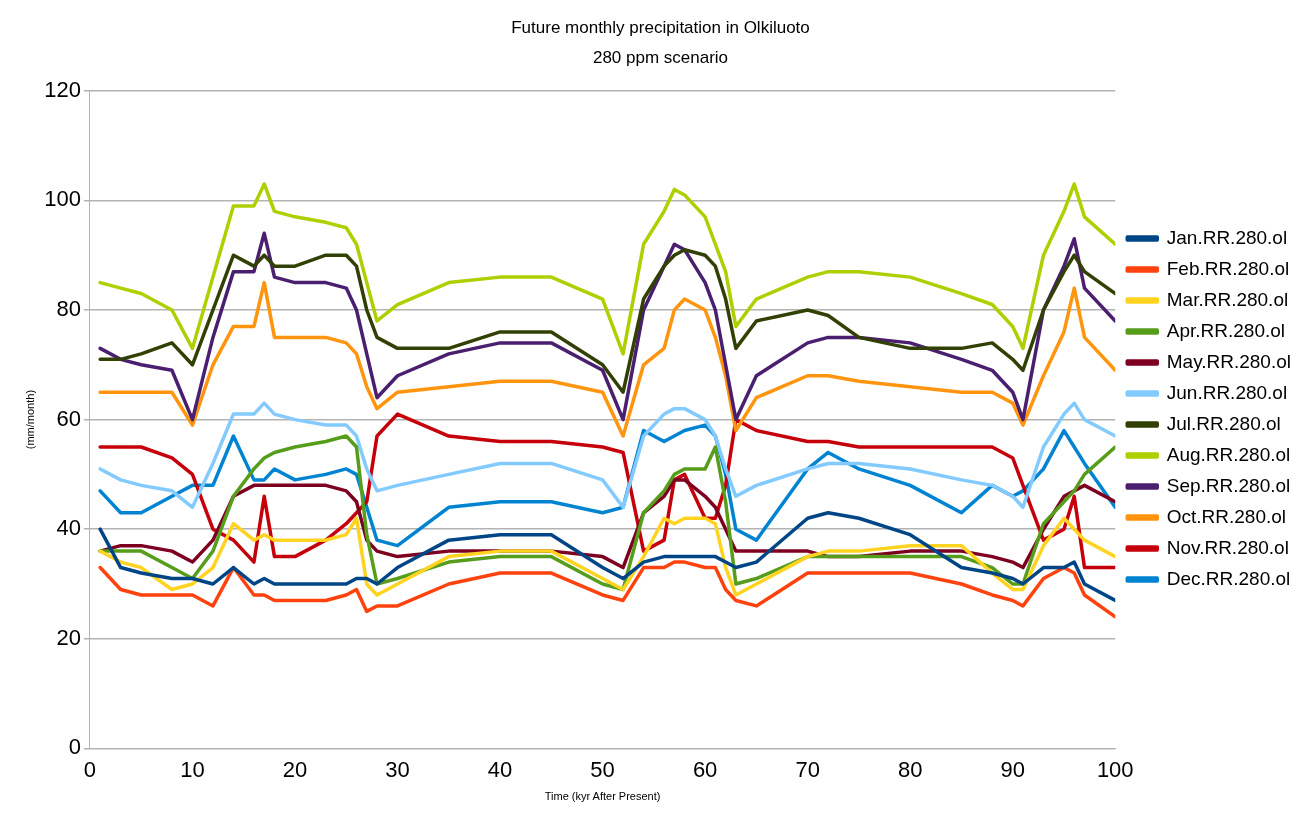 The width and height of the screenshot is (1311, 818). I want to click on legend-label: Jan.RR.280.ol, so click(1227, 237).